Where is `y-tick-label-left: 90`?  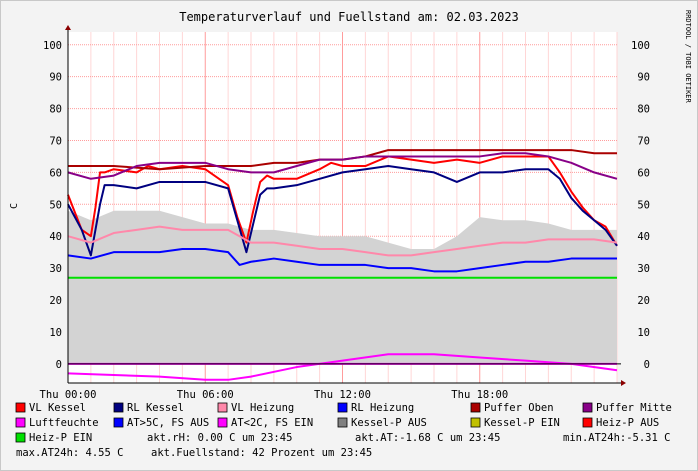 y-tick-label-left: 90 is located at coordinates (55, 78).